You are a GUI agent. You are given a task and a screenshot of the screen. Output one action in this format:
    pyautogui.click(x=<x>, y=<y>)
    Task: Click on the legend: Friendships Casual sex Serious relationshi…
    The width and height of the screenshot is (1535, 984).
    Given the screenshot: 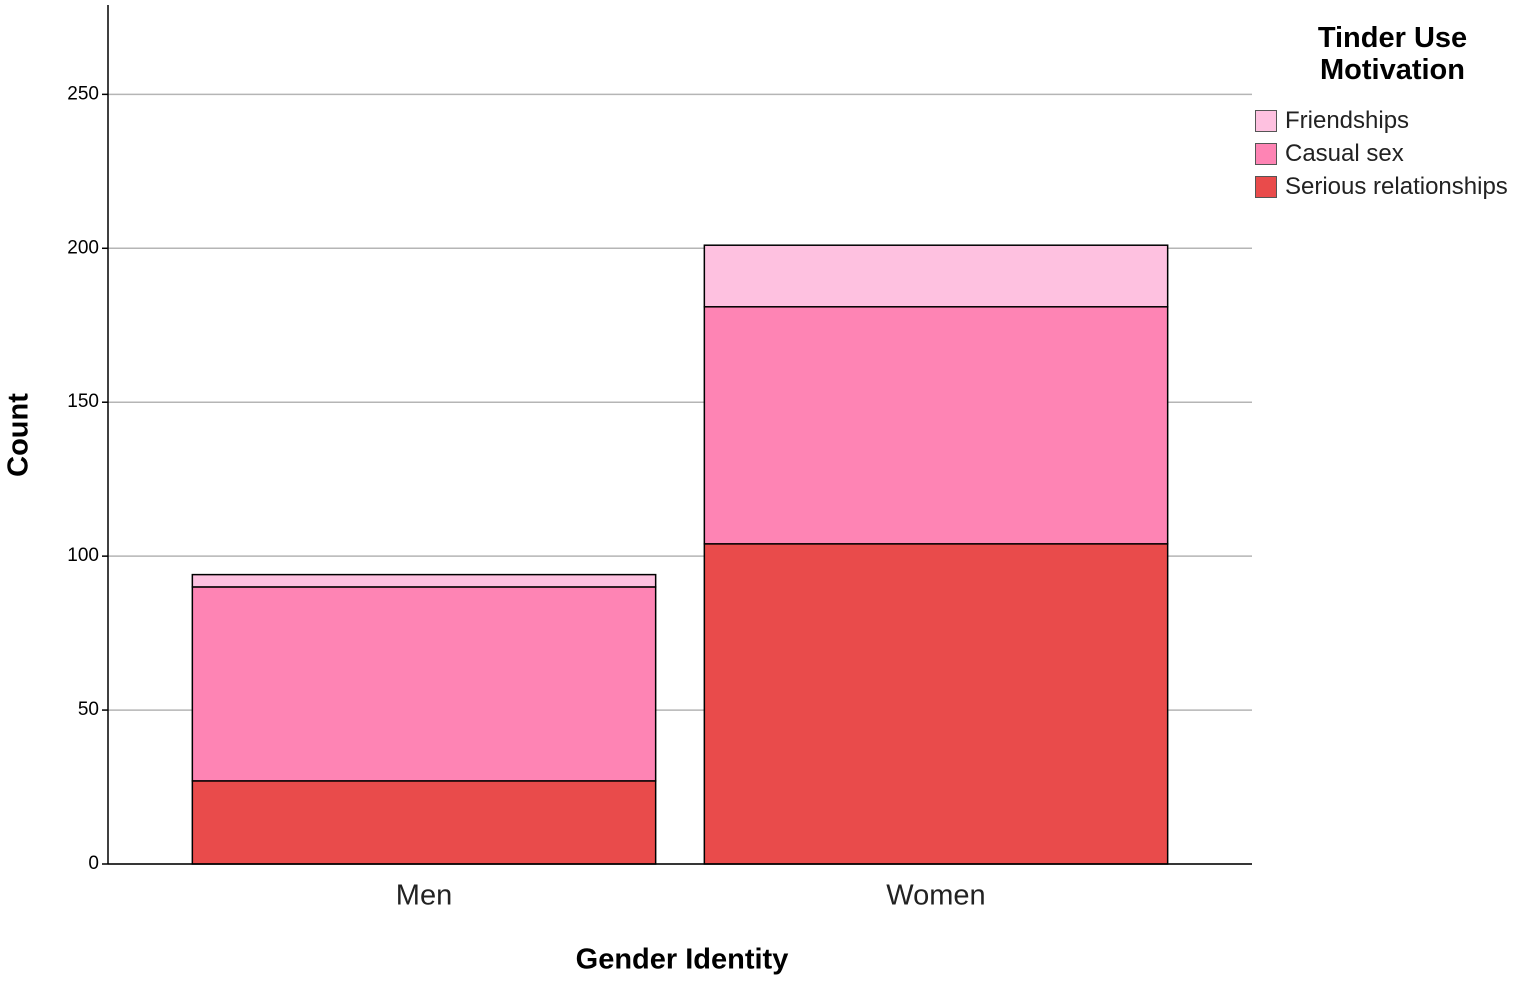 What is the action you would take?
    pyautogui.click(x=1381, y=153)
    